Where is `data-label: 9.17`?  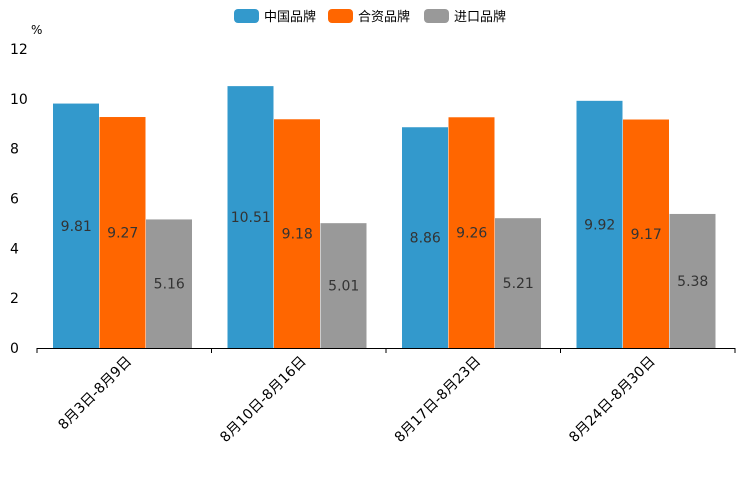 data-label: 9.17 is located at coordinates (646, 235).